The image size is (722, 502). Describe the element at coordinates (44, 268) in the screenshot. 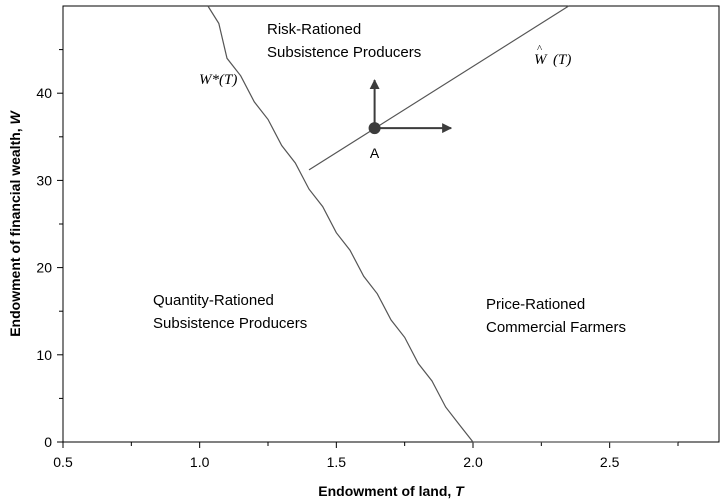

I see `y-tick-label: 20` at that location.